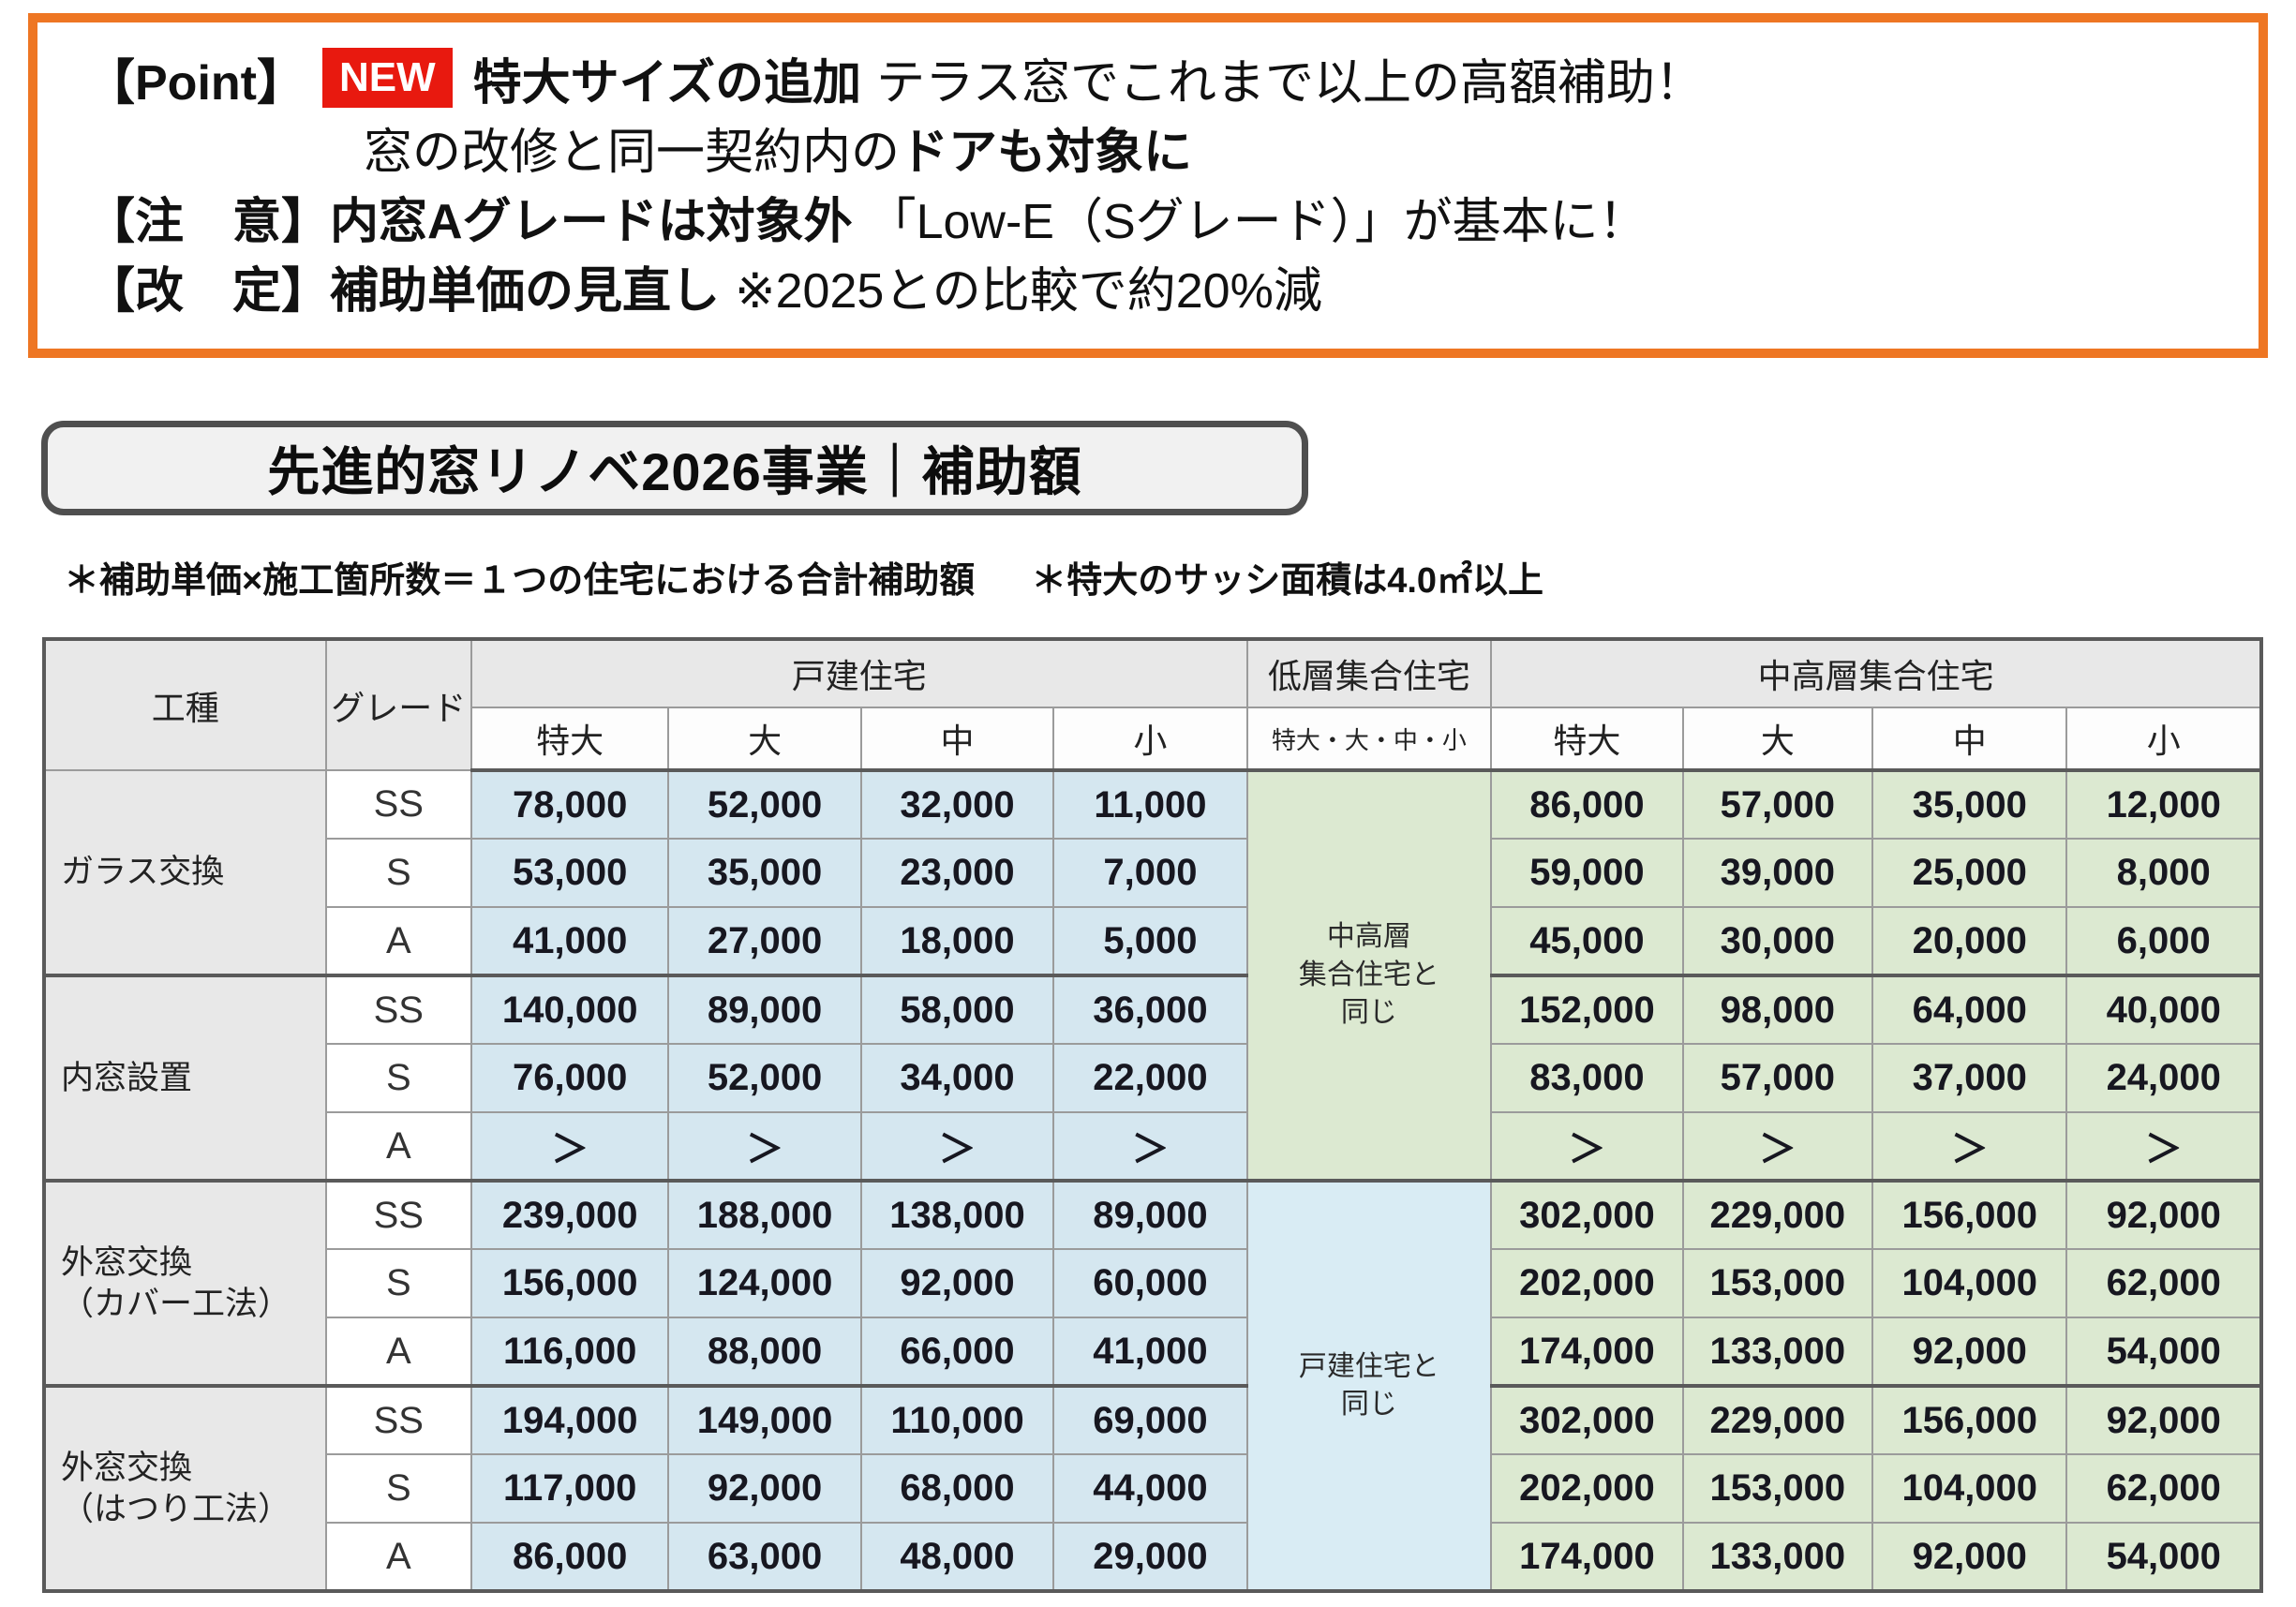  I want to click on kind-cell: 外窓交換 （カバー工法）, so click(185, 1283).